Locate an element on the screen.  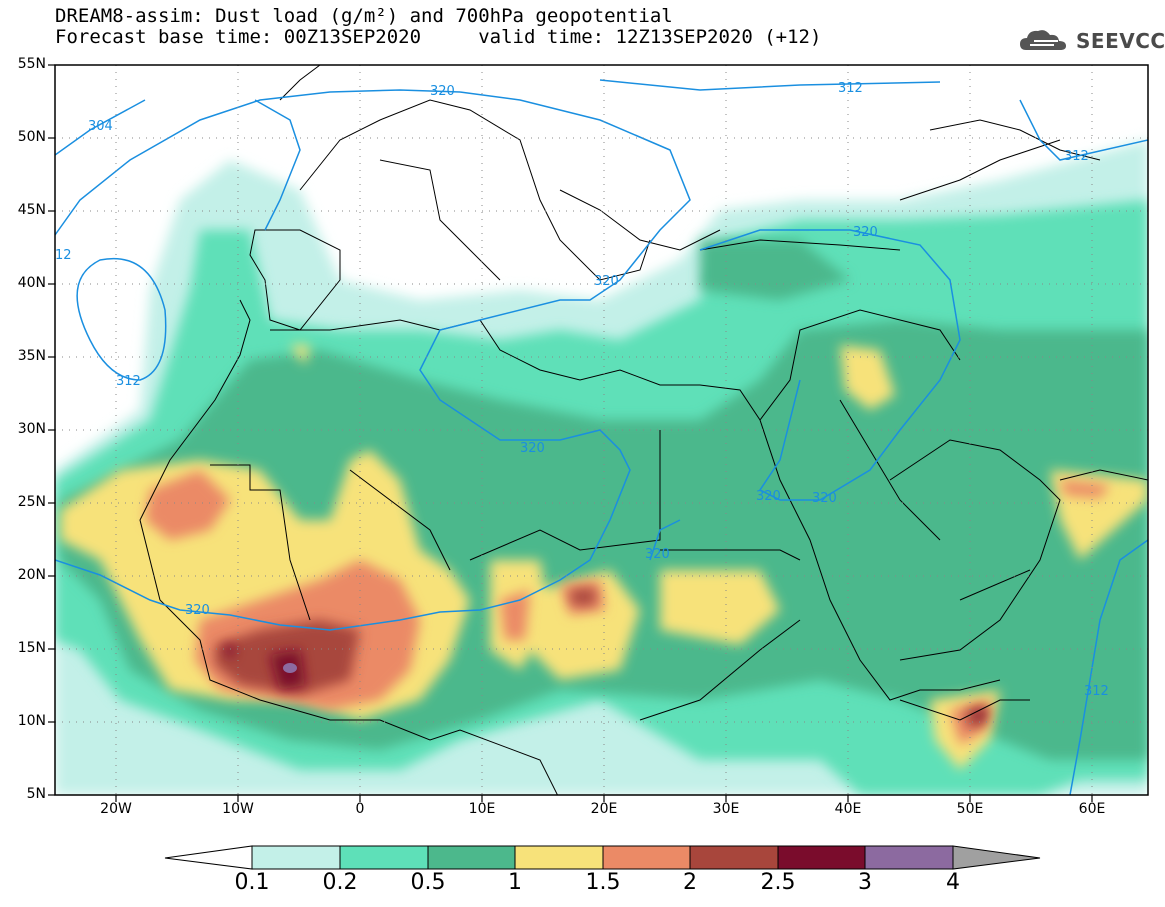
colorbar-label: 0.2 is located at coordinates (340, 882).